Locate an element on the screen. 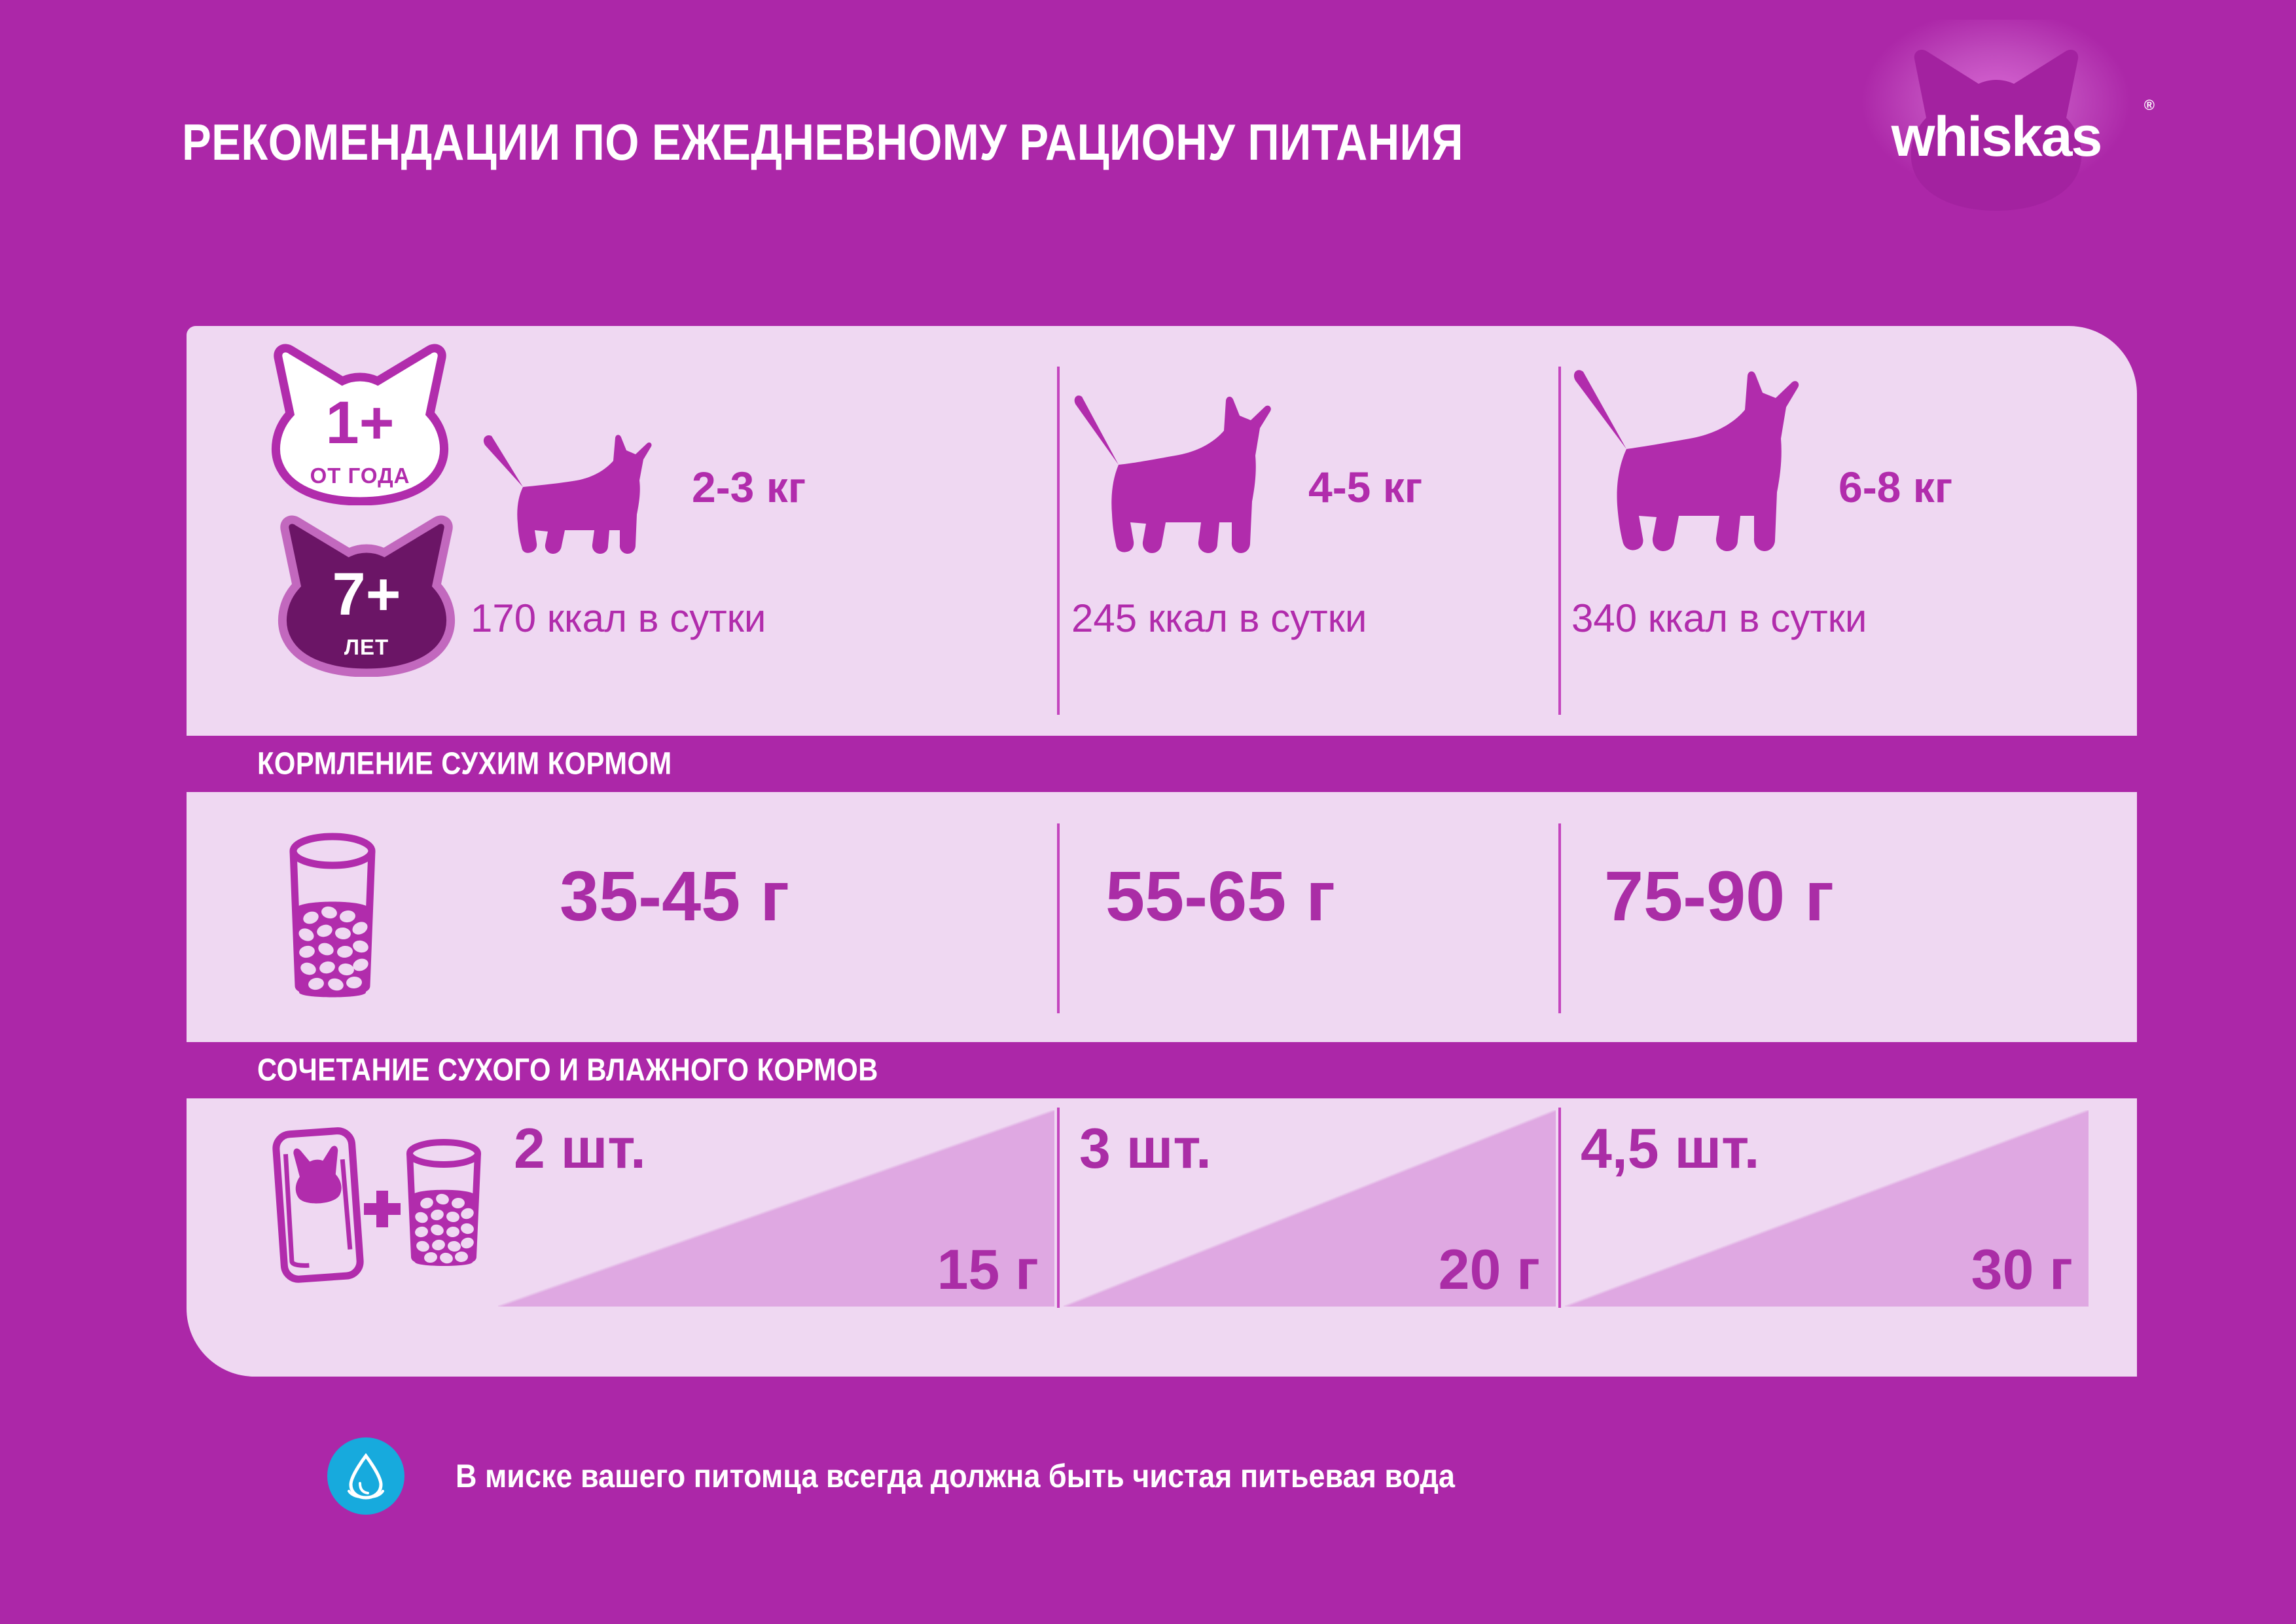 The height and width of the screenshot is (1624, 2296). mix-triangle-large is located at coordinates (1827, 1208).